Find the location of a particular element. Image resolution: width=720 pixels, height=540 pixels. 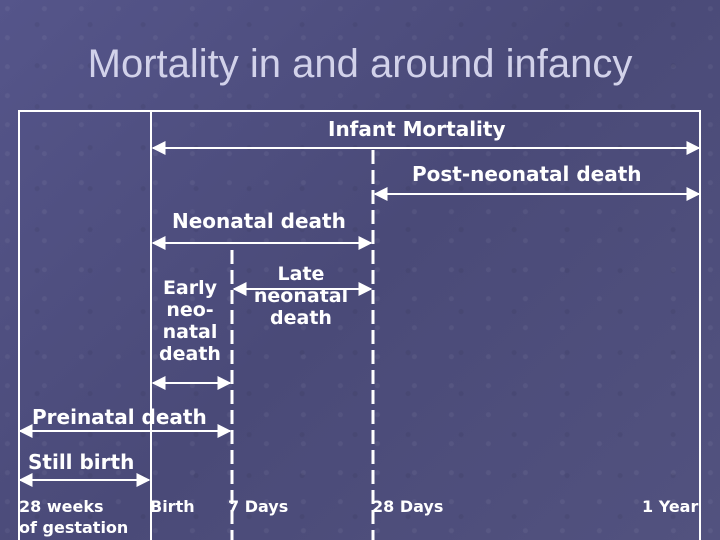

post-neonatal-label: Post-neonatal death is located at coordinates (527, 174).